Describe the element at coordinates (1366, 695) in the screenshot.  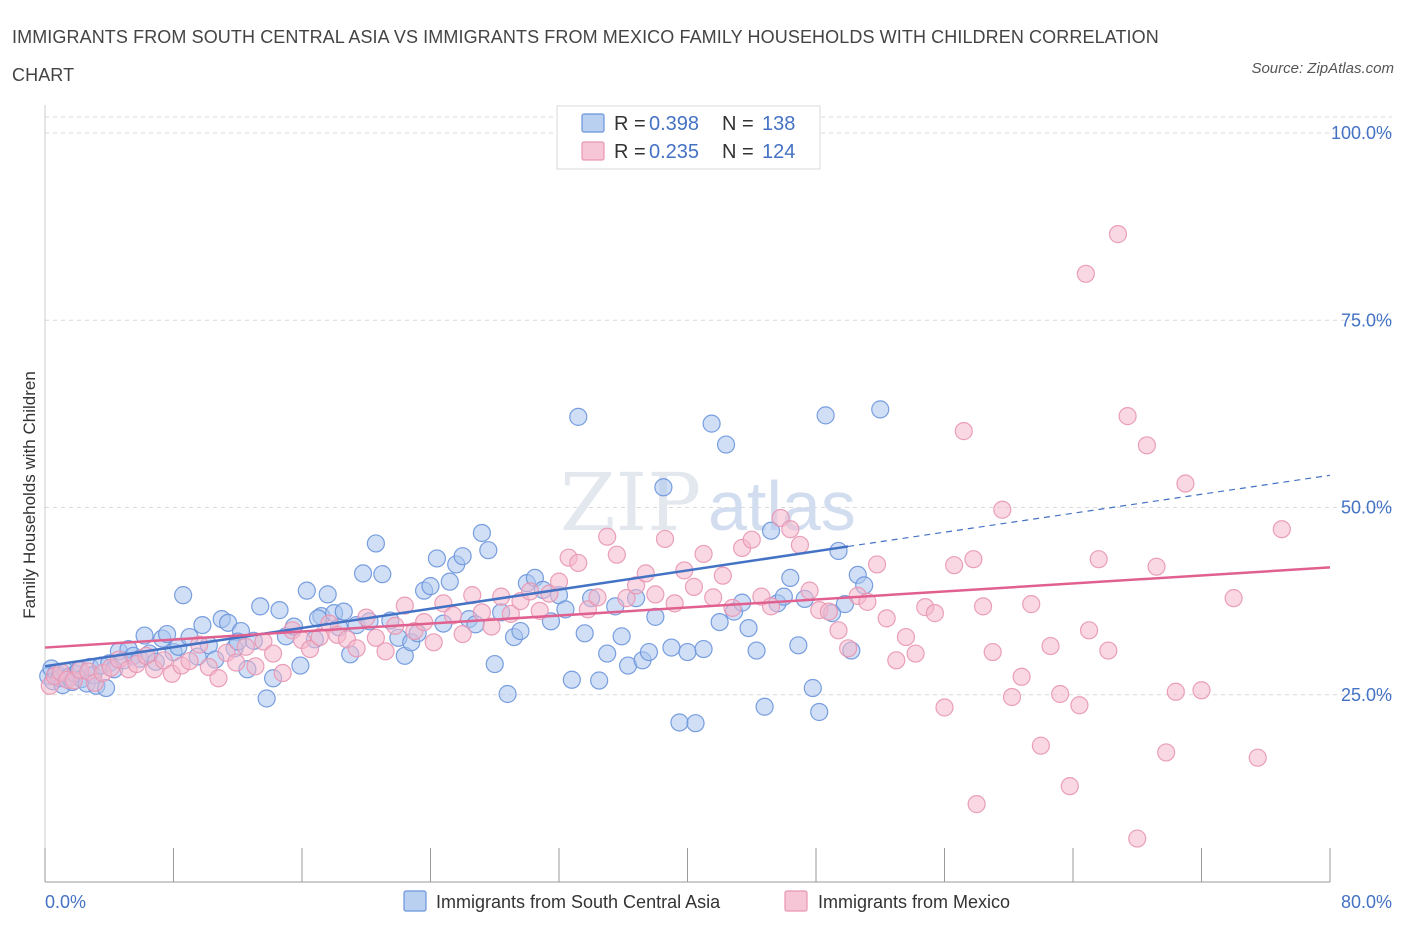
I see `y-tick-label: 25.0%` at that location.